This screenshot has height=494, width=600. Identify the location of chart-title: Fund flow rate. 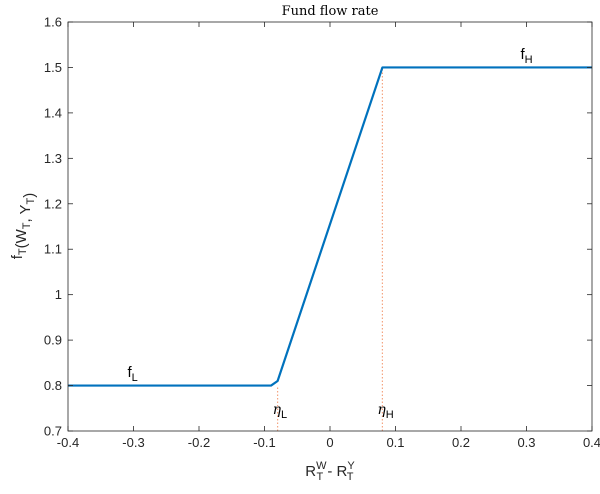
(330, 11).